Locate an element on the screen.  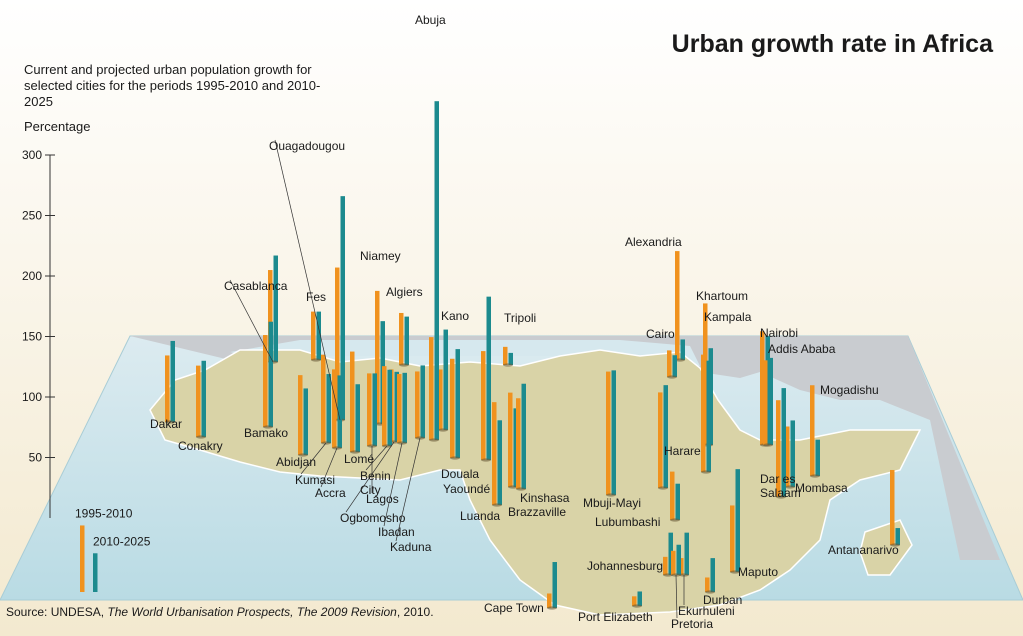
bar-2010-2025-johannesburg is located at coordinates (670, 553).